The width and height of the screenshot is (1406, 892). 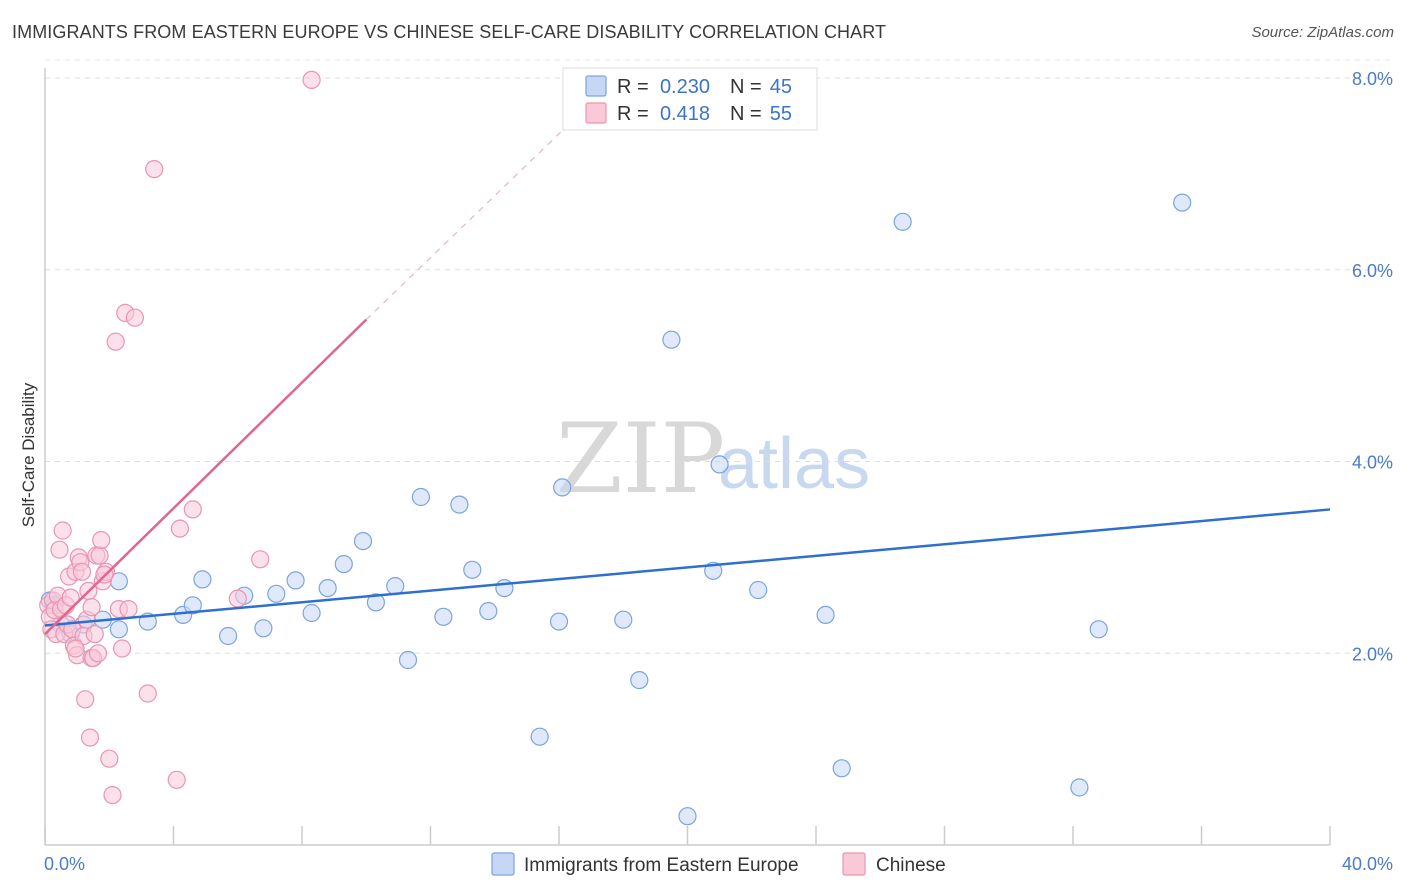 I want to click on y-axis-label: Self-Care Disability, so click(x=28, y=454).